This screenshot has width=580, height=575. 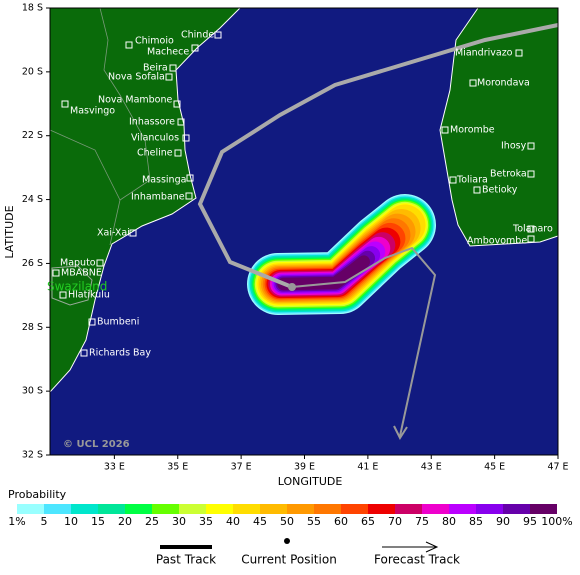 I want to click on place-label: Machece, so click(x=168, y=52).